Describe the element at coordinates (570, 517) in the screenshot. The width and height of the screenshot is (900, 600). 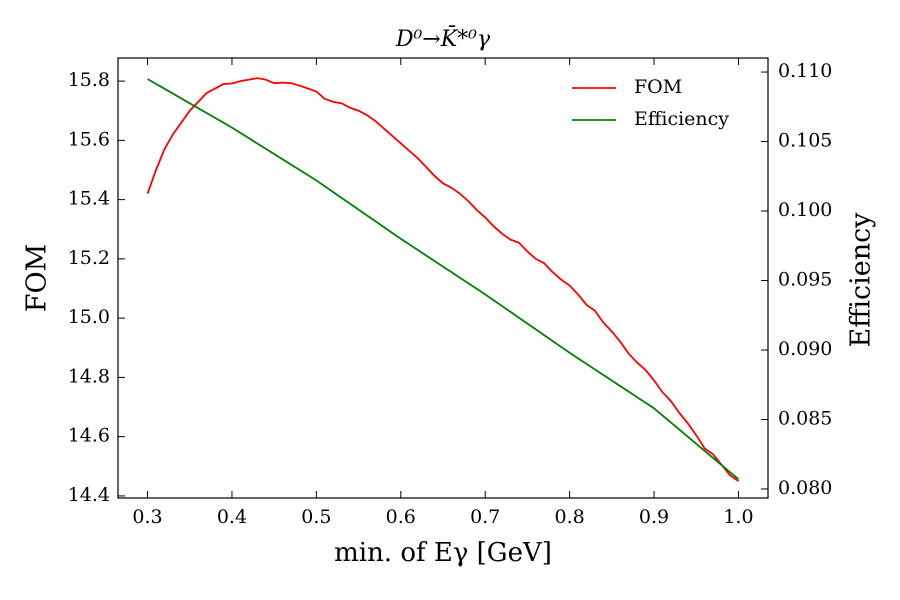
I see `x-tick-label: 0.8` at that location.